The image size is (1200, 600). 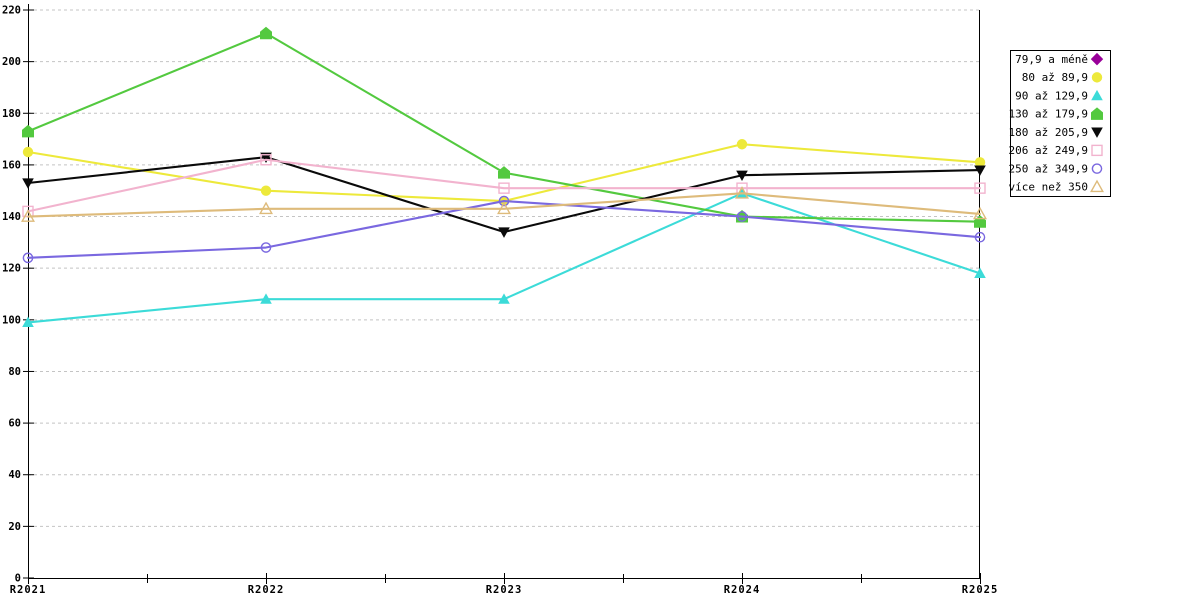 I want to click on y-tick-label: 0, so click(x=18, y=579).